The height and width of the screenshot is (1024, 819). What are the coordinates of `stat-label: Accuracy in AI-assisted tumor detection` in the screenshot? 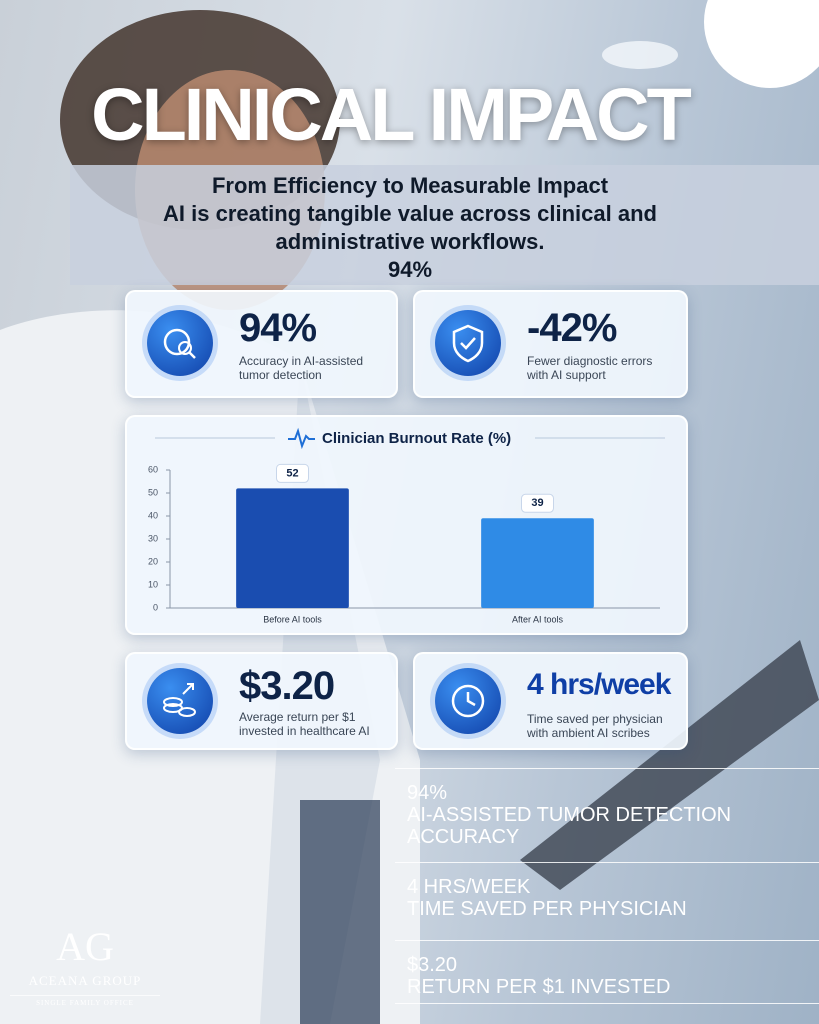 It's located at (301, 368).